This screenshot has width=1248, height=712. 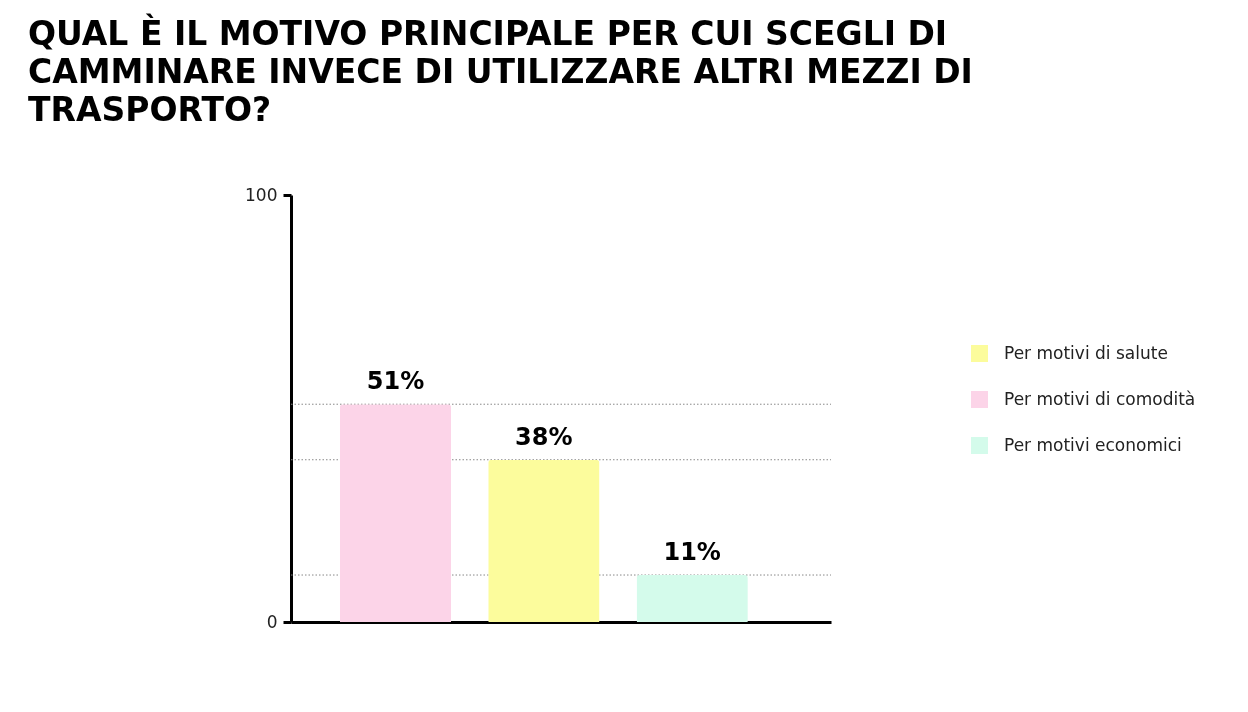 What do you see at coordinates (395, 381) in the screenshot?
I see `data-label: 51%` at bounding box center [395, 381].